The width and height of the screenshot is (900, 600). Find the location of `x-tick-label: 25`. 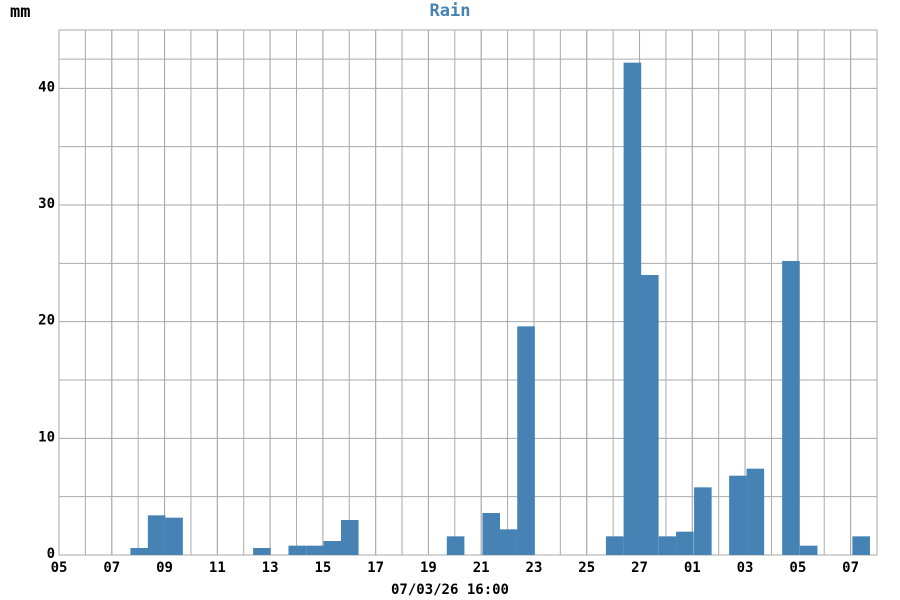

x-tick-label: 25 is located at coordinates (586, 568).